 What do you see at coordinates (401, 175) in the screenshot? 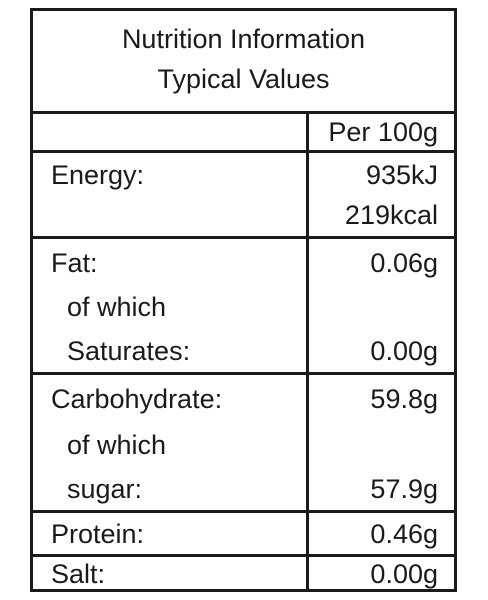
I see `energy-kj-value: 935kJ` at bounding box center [401, 175].